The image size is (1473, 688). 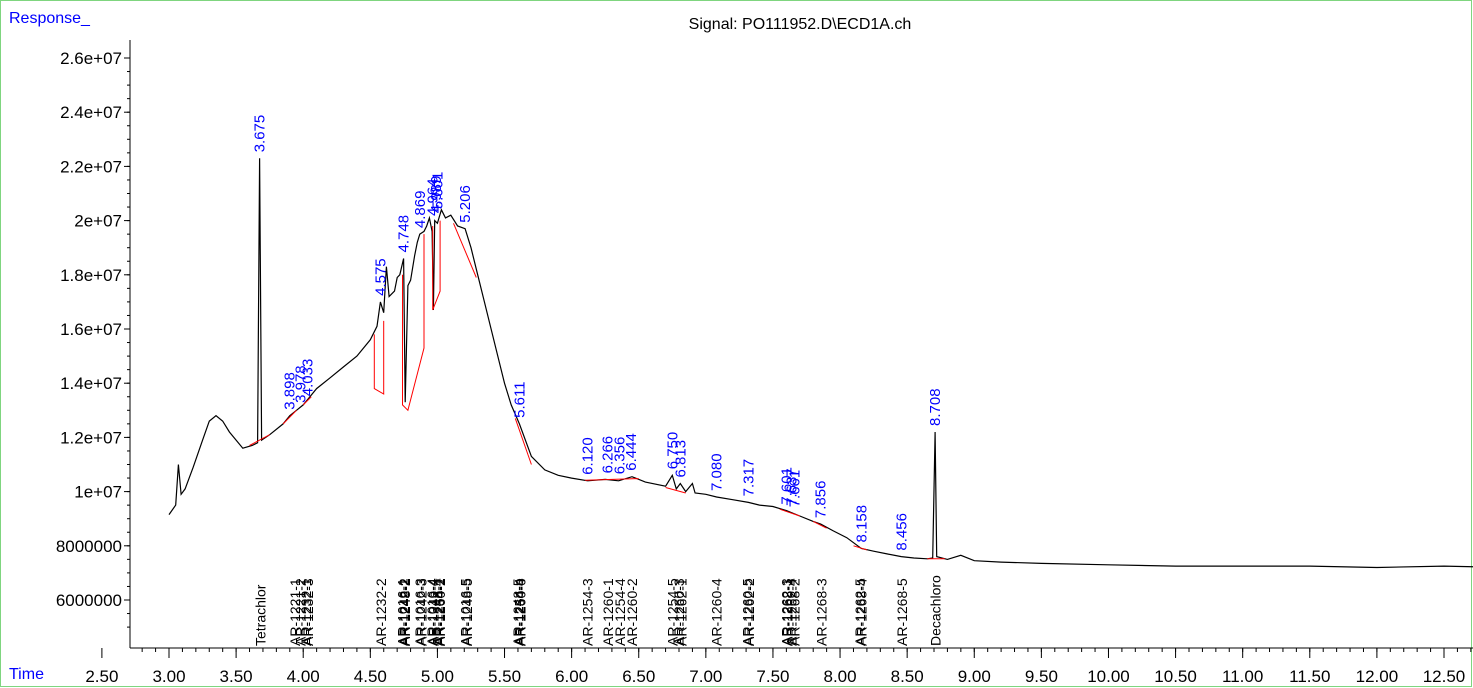 What do you see at coordinates (791, 487) in the screenshot?
I see `peak-rt-label: 7.637` at bounding box center [791, 487].